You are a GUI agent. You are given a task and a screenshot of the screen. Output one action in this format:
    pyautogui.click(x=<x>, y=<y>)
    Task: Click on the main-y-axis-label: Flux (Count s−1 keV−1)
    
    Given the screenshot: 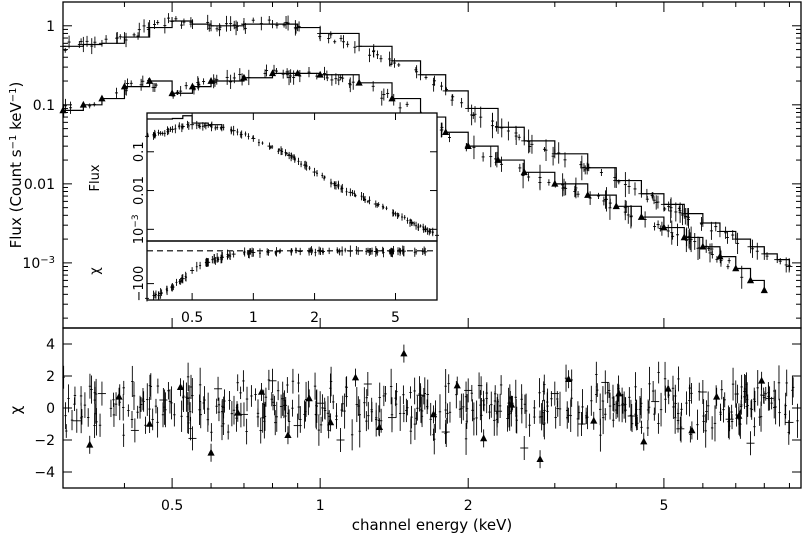 What is the action you would take?
    pyautogui.click(x=16, y=165)
    